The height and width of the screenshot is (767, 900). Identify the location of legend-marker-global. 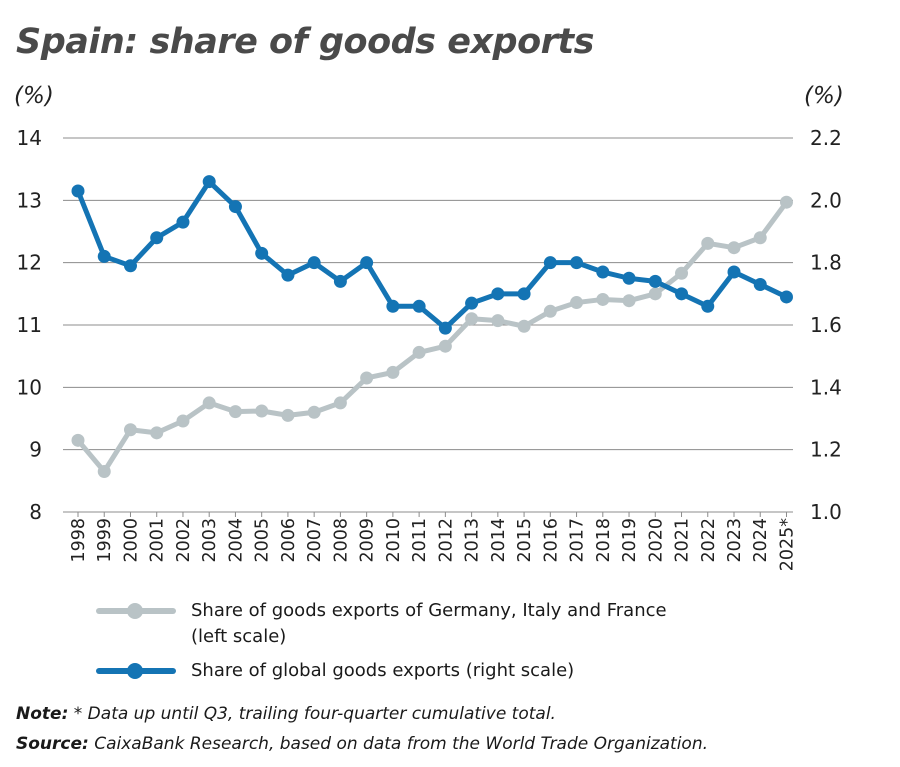
(135, 671).